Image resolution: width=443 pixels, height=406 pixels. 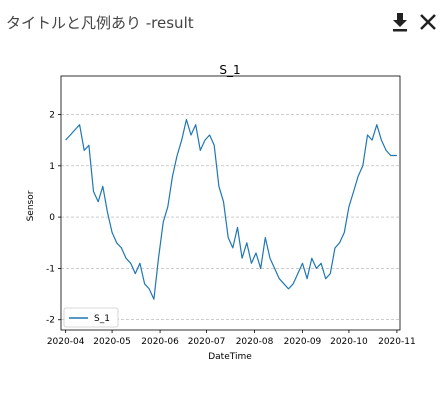 I want to click on close-icon, so click(x=428, y=22).